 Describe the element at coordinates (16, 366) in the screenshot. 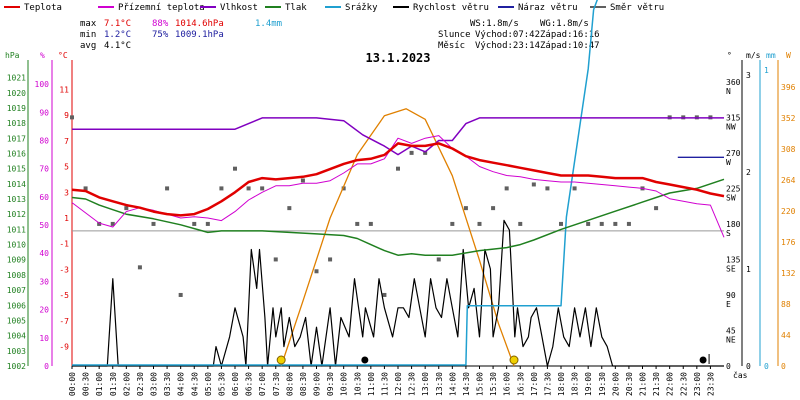

I see `pressure-tick-19: 1002` at that location.